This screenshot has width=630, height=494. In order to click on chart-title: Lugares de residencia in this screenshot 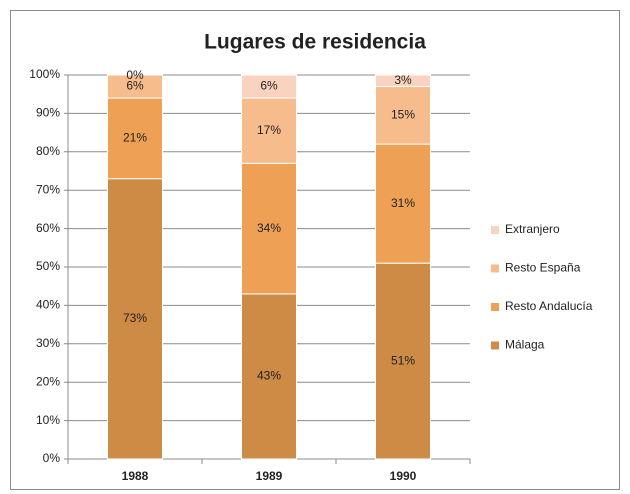, I will do `click(315, 42)`.